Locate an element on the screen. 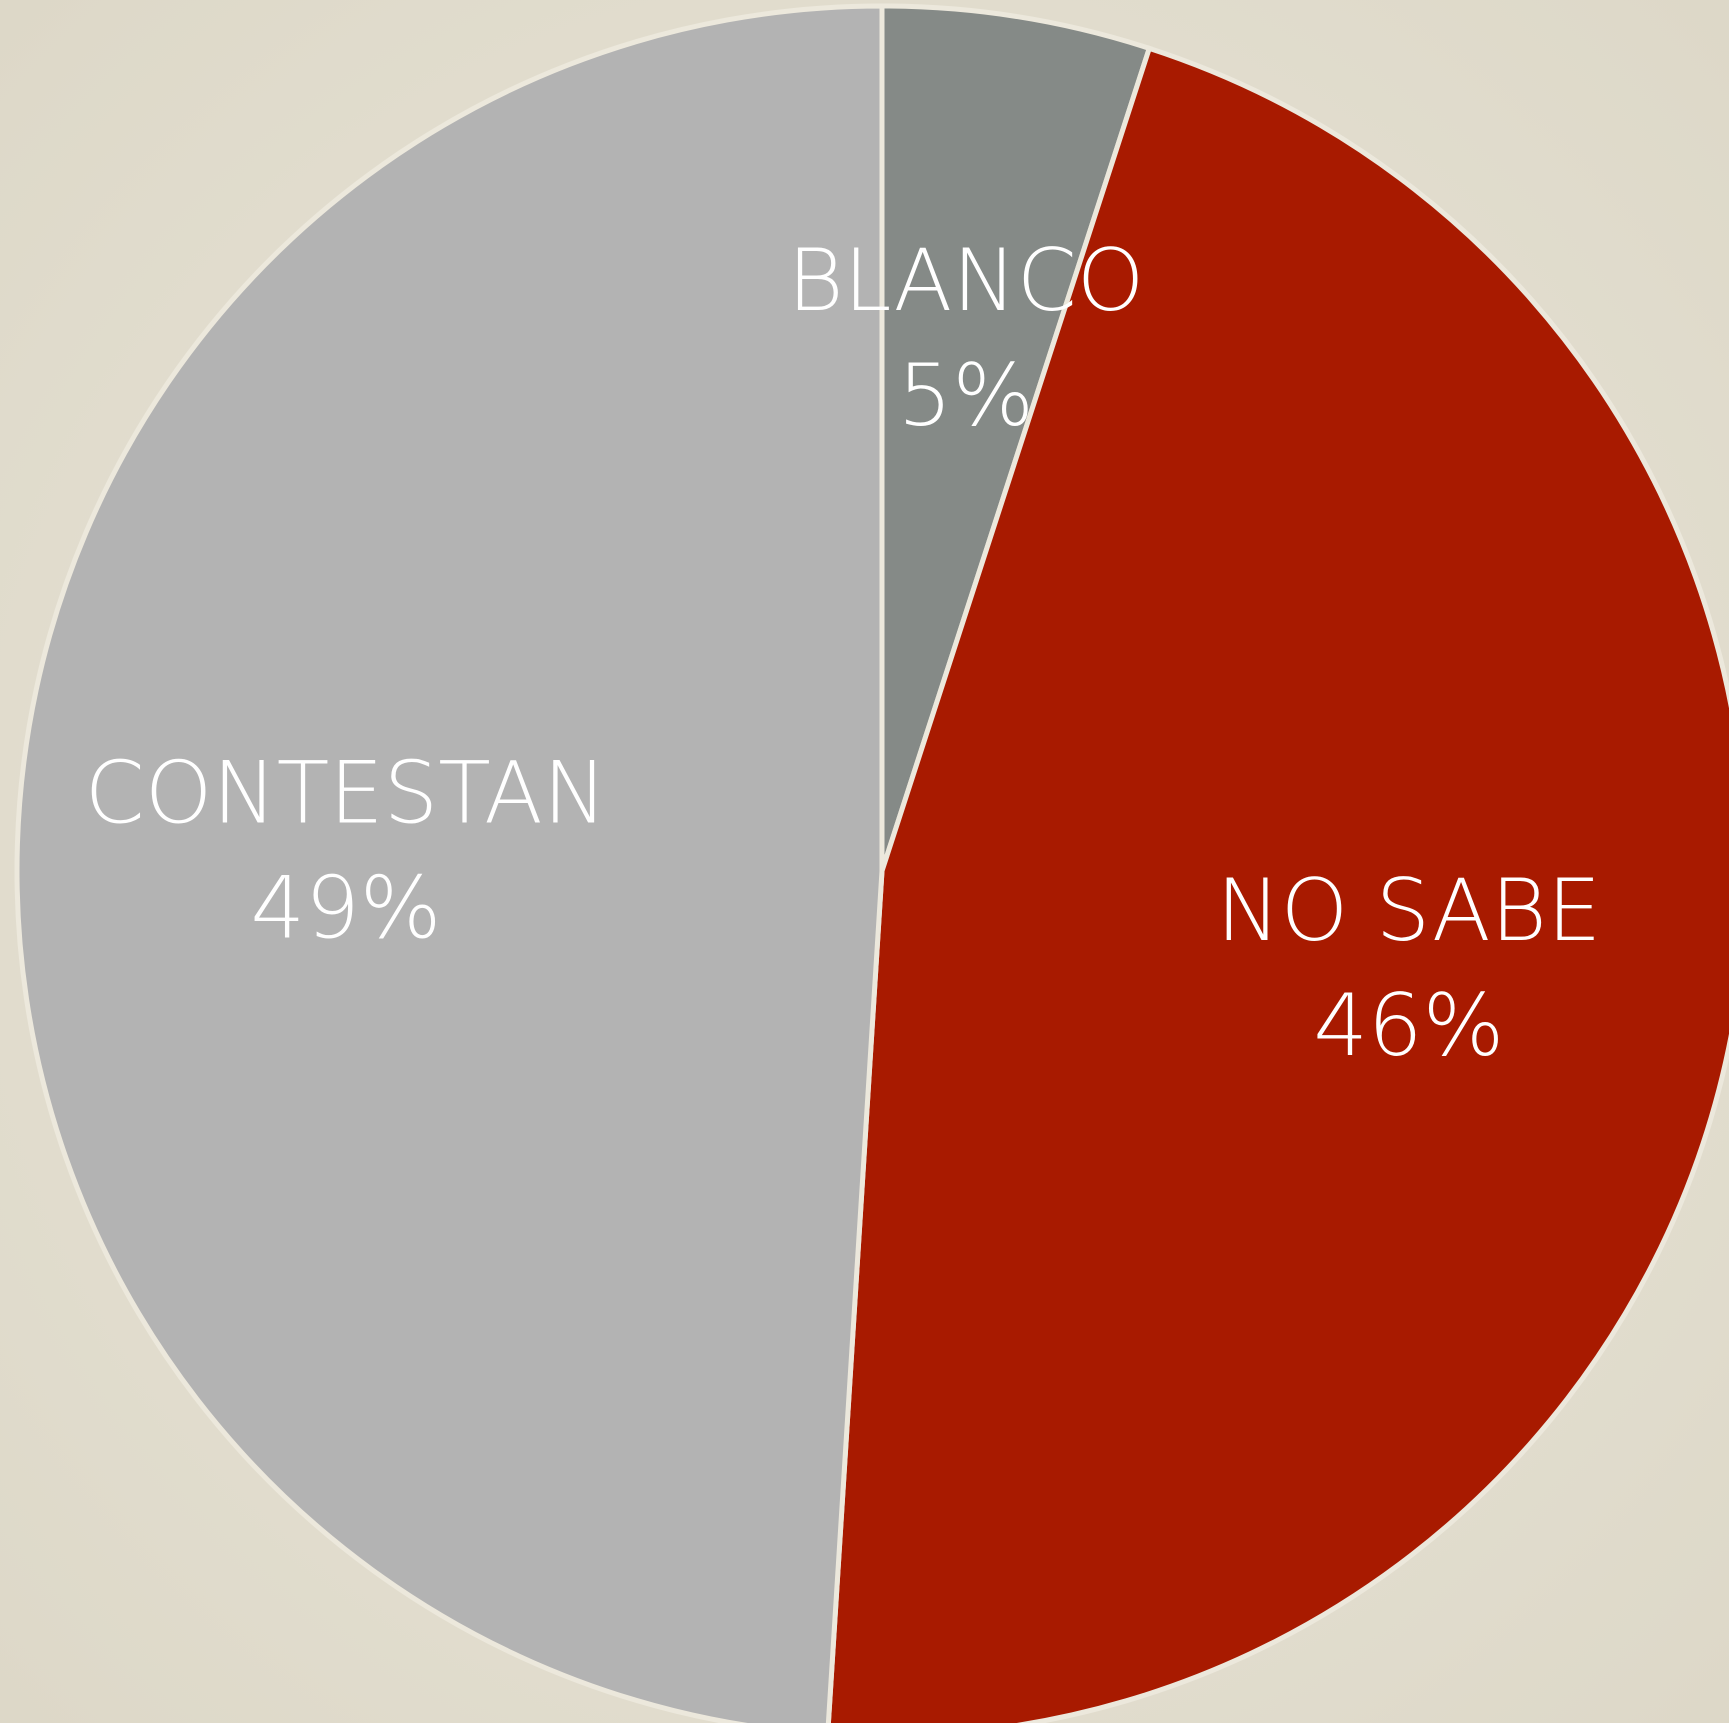 The height and width of the screenshot is (1723, 1729). pie-slice is located at coordinates (1016, 437).